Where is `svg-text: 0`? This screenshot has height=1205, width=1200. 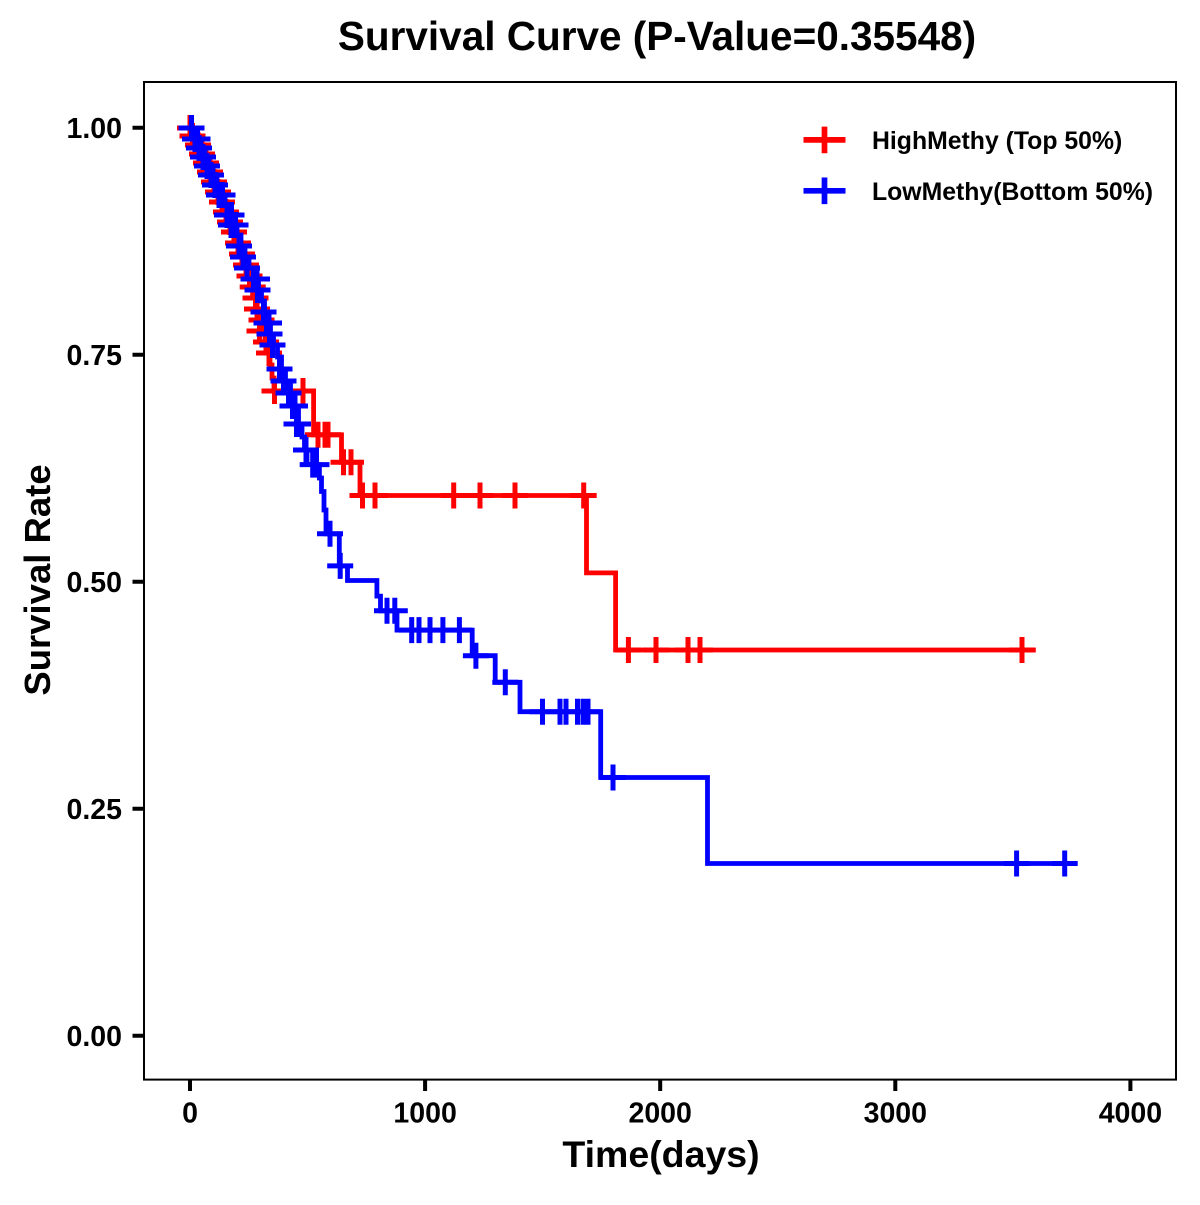
svg-text: 0 is located at coordinates (190, 1113).